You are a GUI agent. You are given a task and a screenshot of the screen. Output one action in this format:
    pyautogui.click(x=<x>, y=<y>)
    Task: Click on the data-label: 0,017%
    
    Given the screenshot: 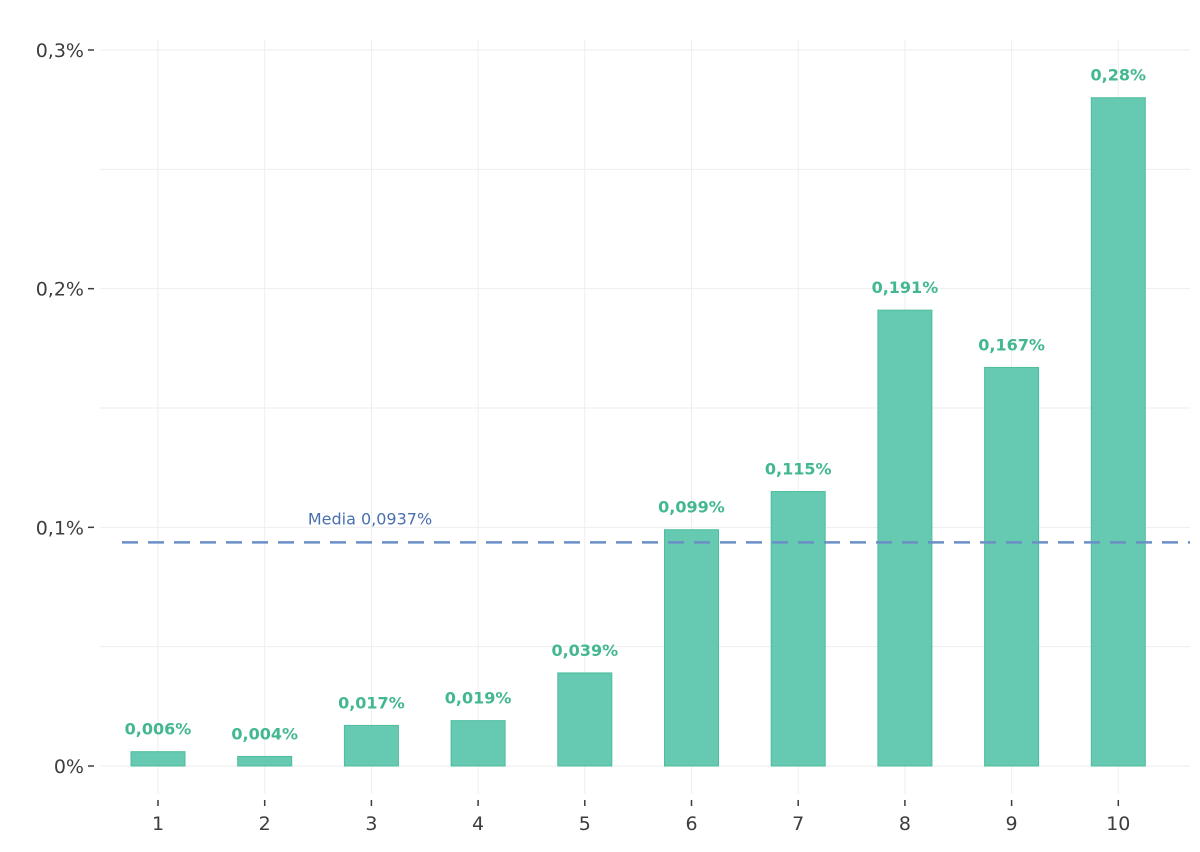 What is the action you would take?
    pyautogui.click(x=371, y=702)
    